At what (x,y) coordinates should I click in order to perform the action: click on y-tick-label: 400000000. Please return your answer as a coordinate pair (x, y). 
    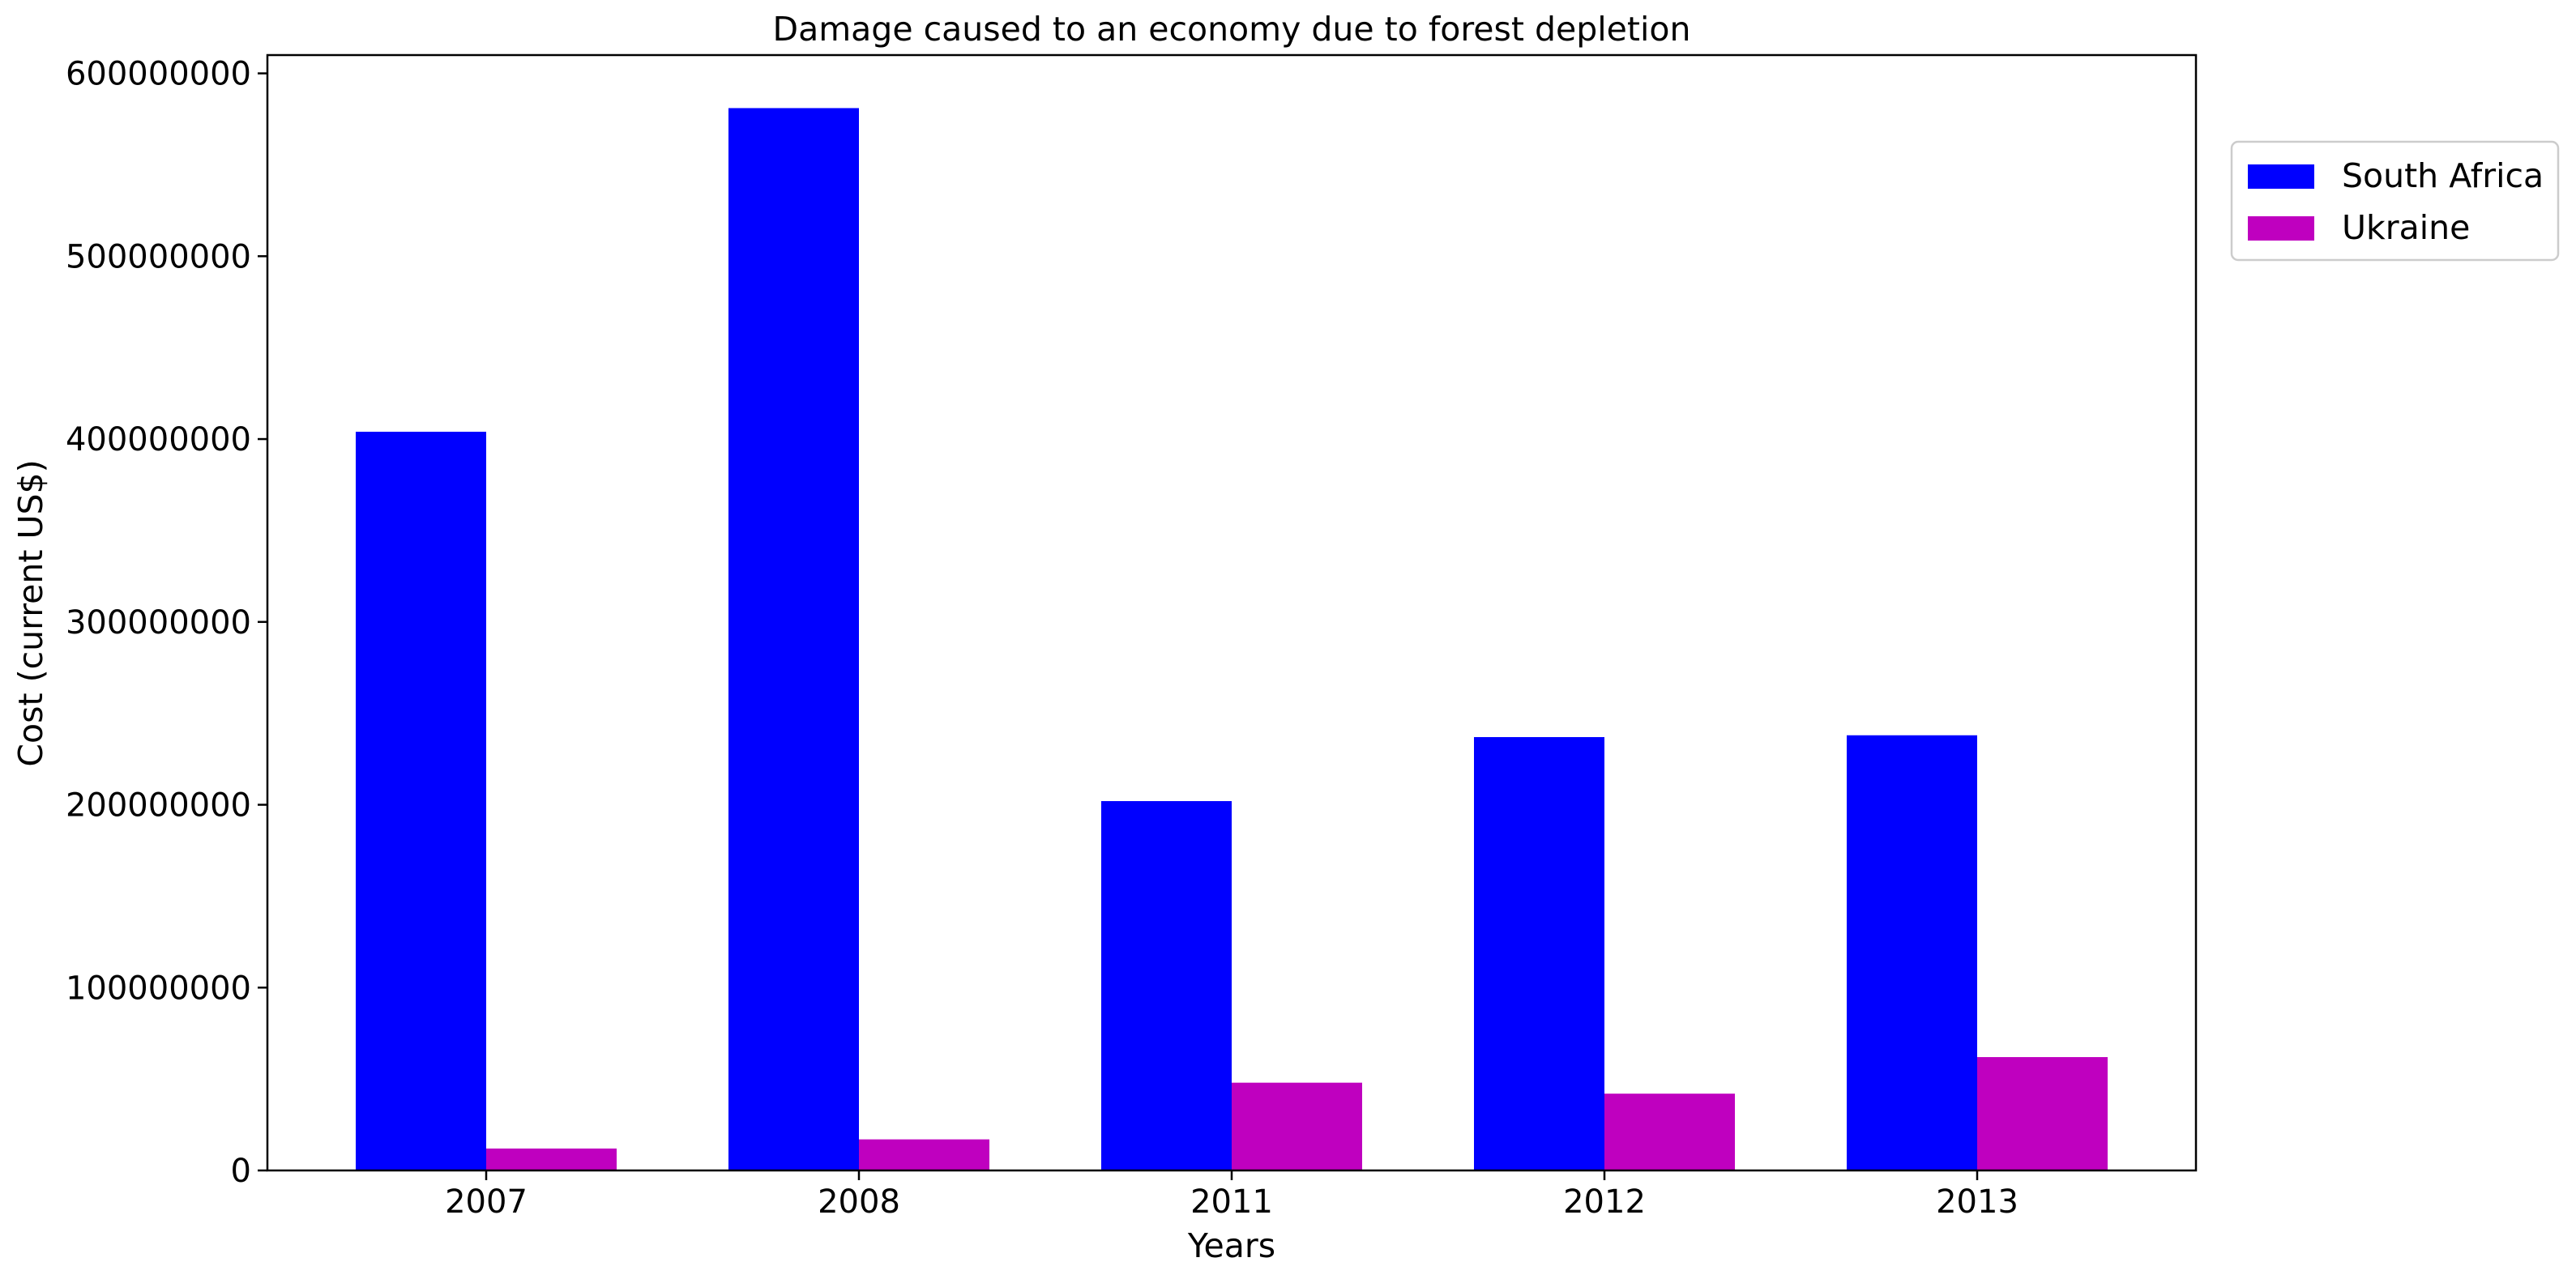
    Looking at the image, I should click on (158, 439).